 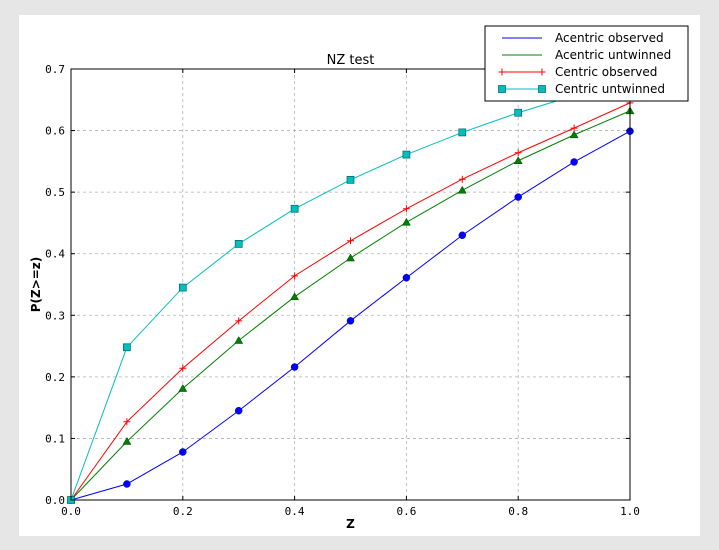 What do you see at coordinates (630, 511) in the screenshot?
I see `x-tick-label: 1.0` at bounding box center [630, 511].